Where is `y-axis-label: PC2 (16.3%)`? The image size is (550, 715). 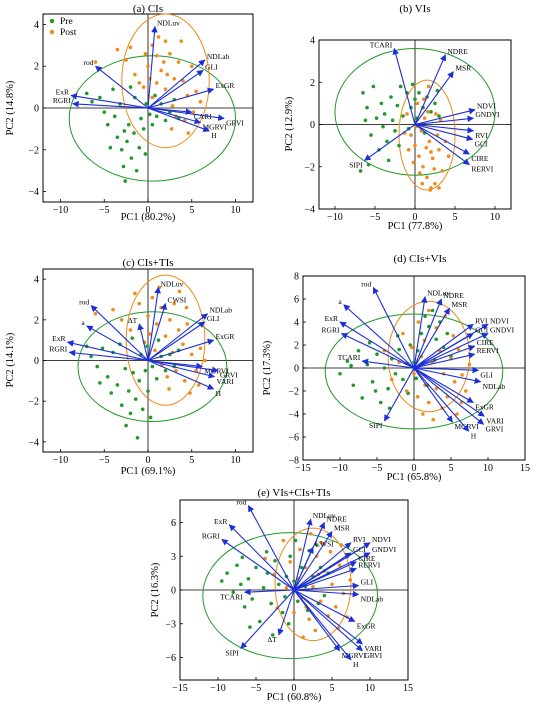
y-axis-label: PC2 (16.3%) is located at coordinates (155, 589).